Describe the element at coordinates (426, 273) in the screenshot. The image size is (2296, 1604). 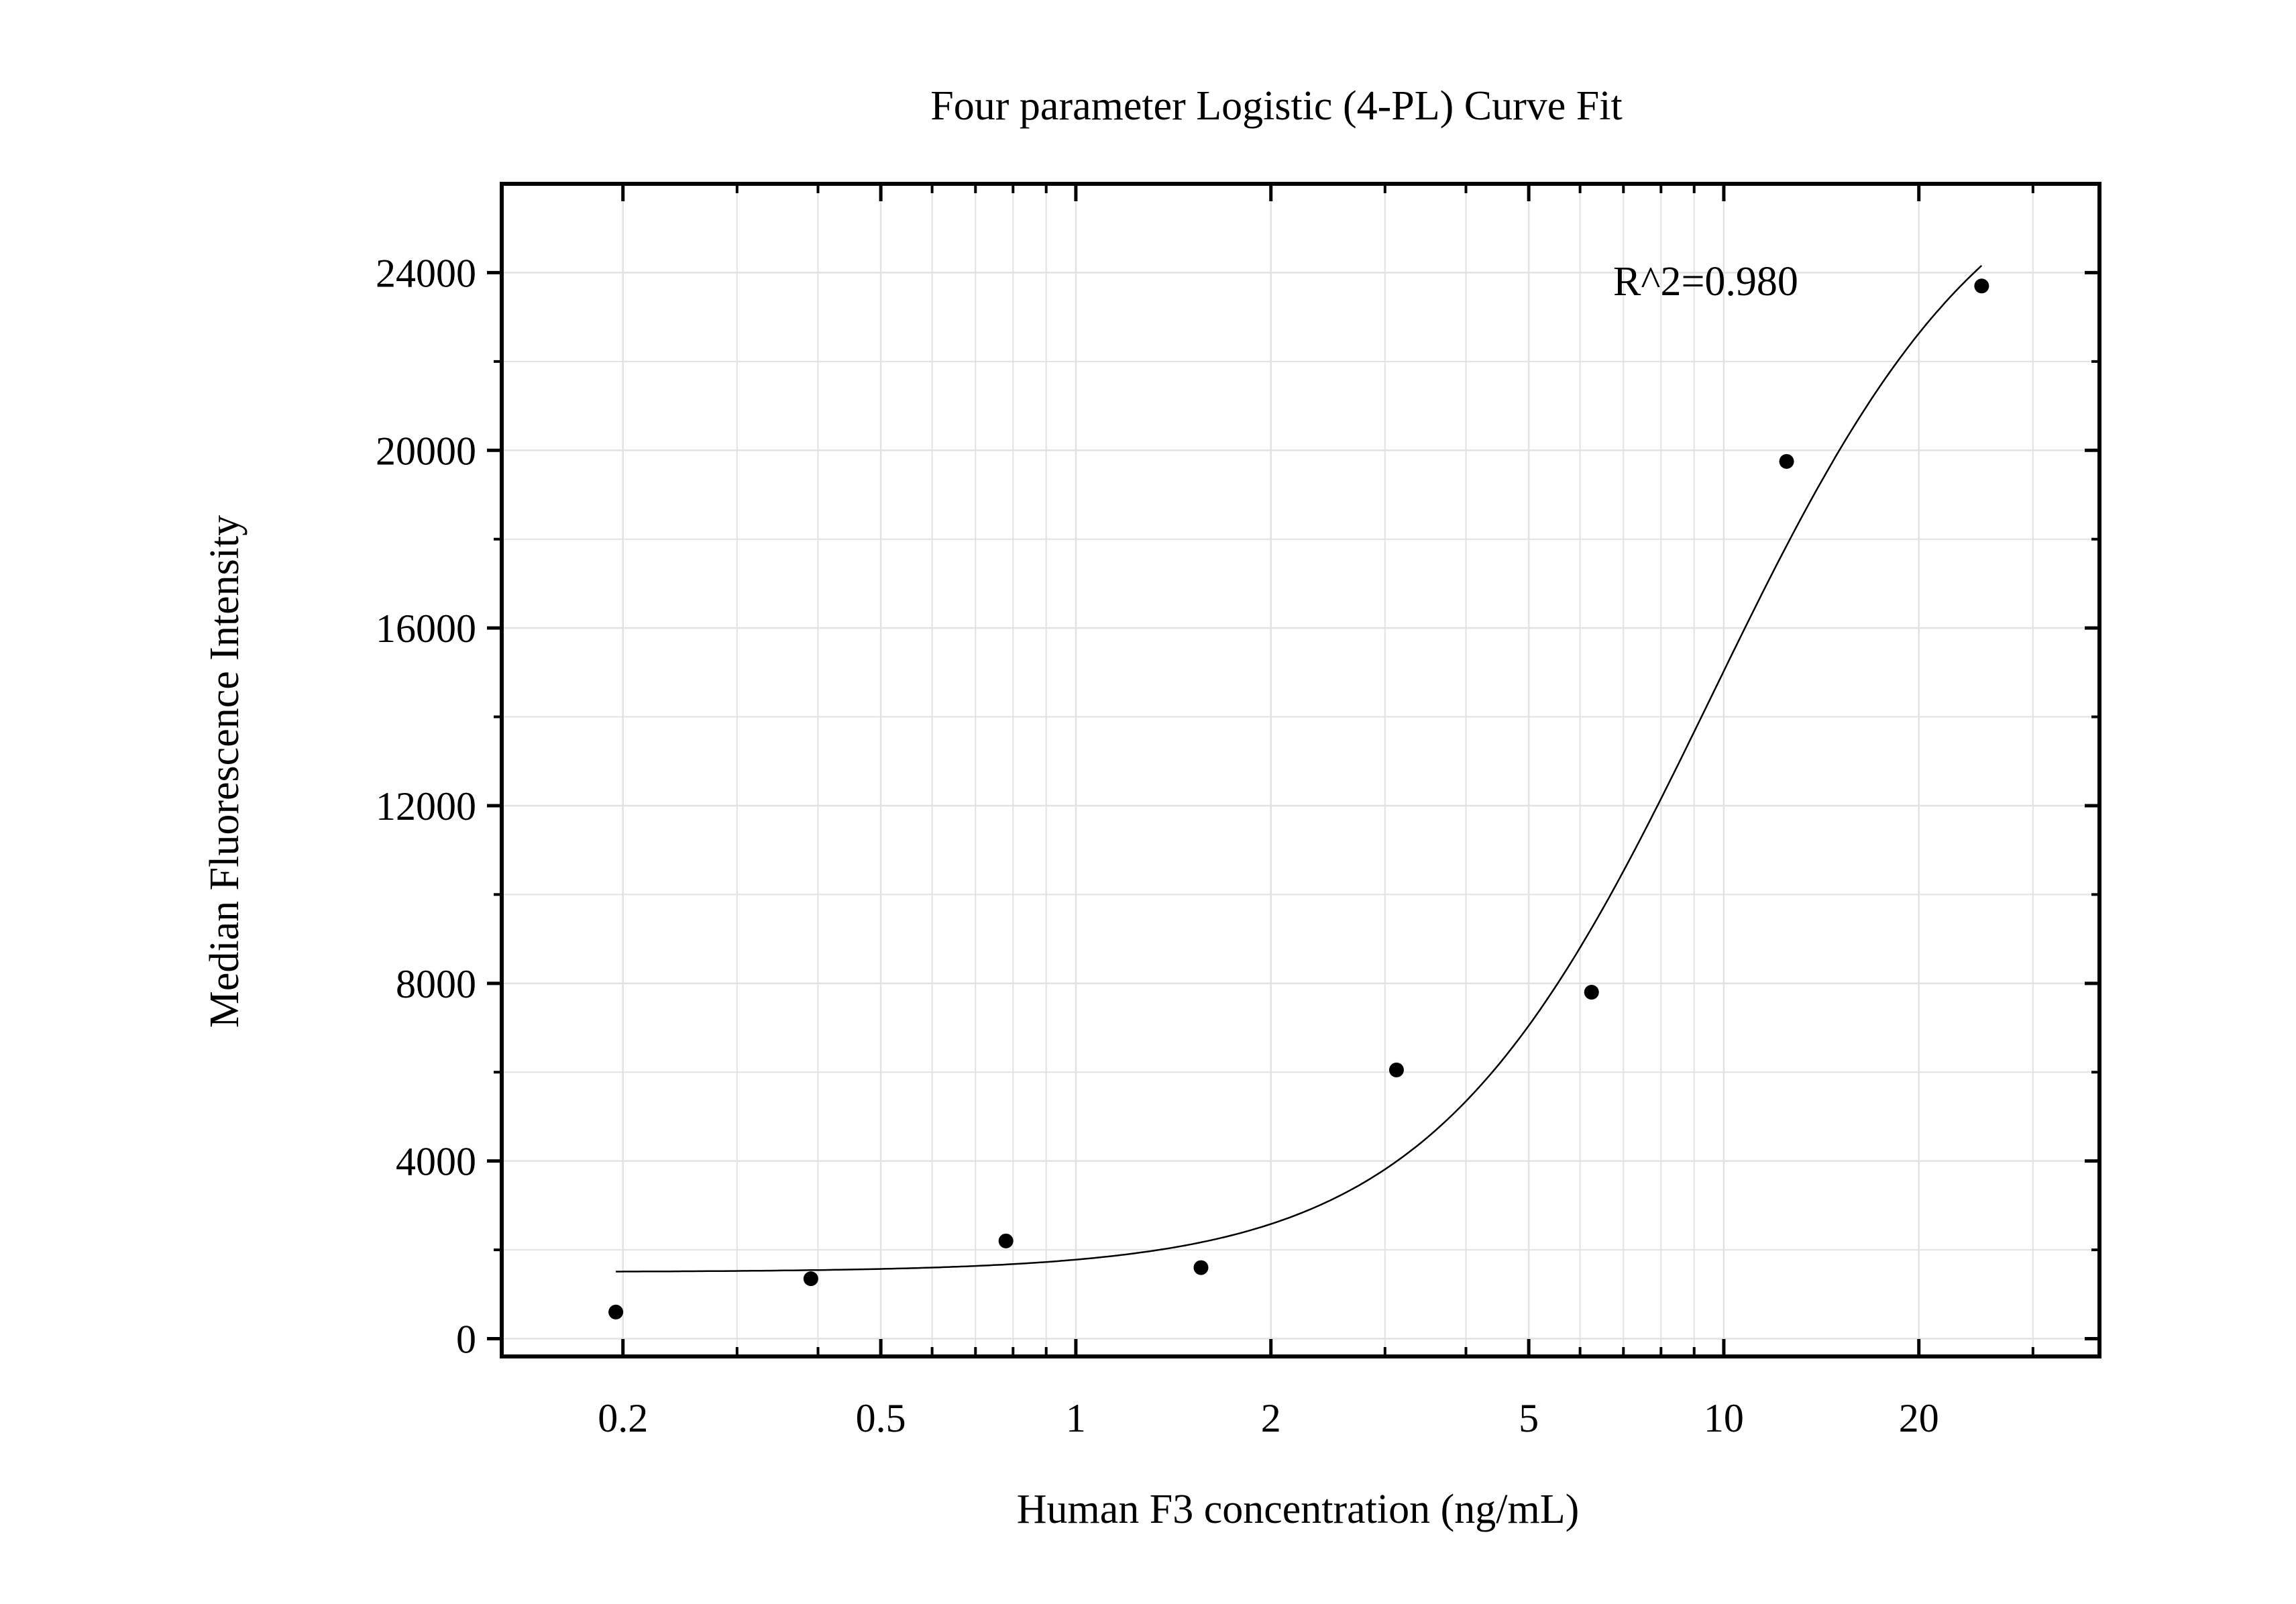
I see `y-tick-label: 24000` at that location.